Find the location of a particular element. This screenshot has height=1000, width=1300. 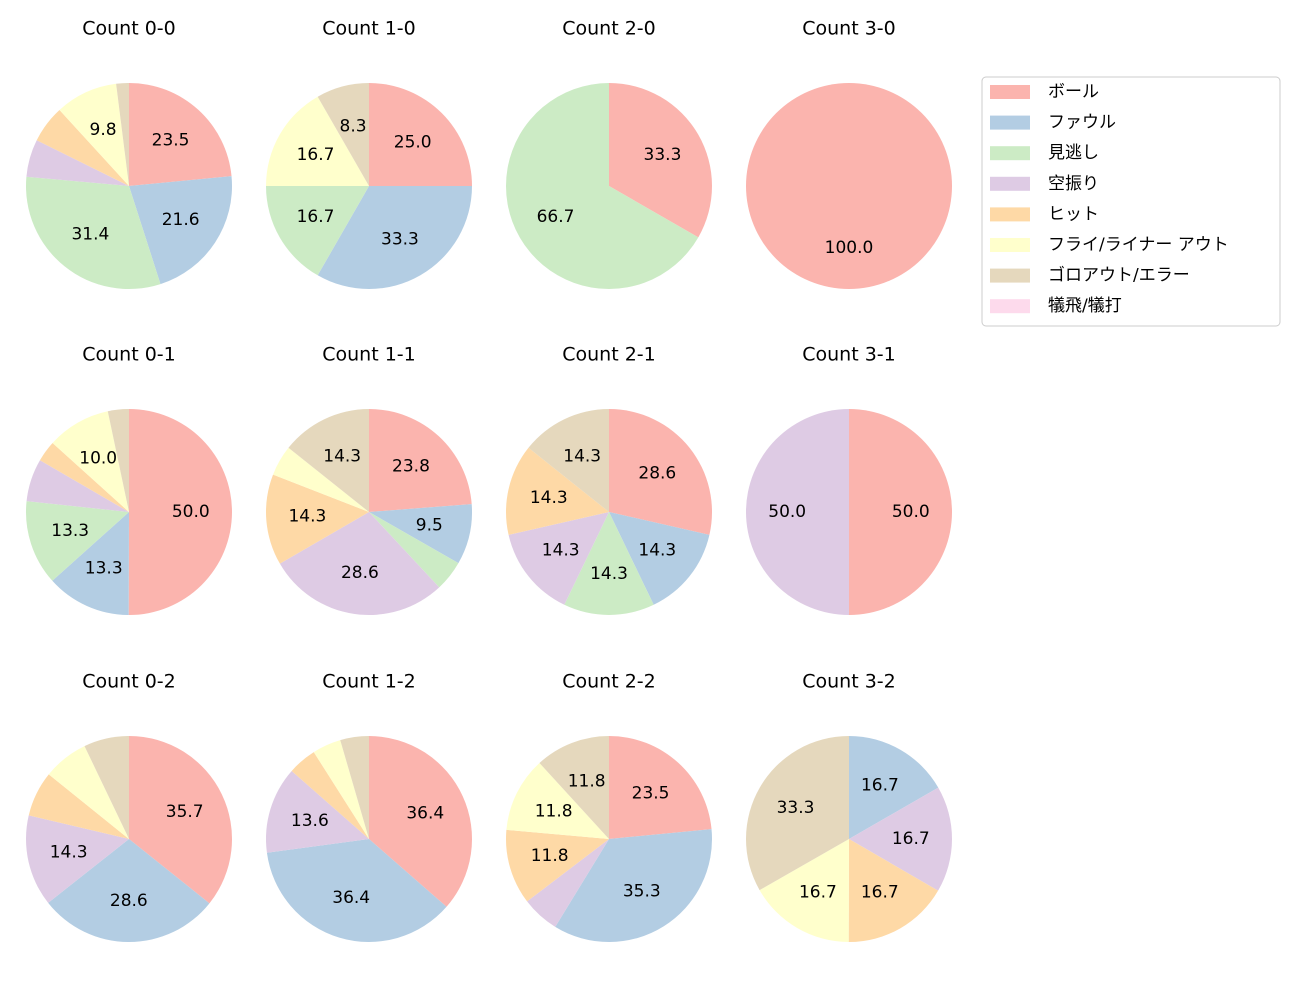

slice-label: 66.7 is located at coordinates (556, 217).